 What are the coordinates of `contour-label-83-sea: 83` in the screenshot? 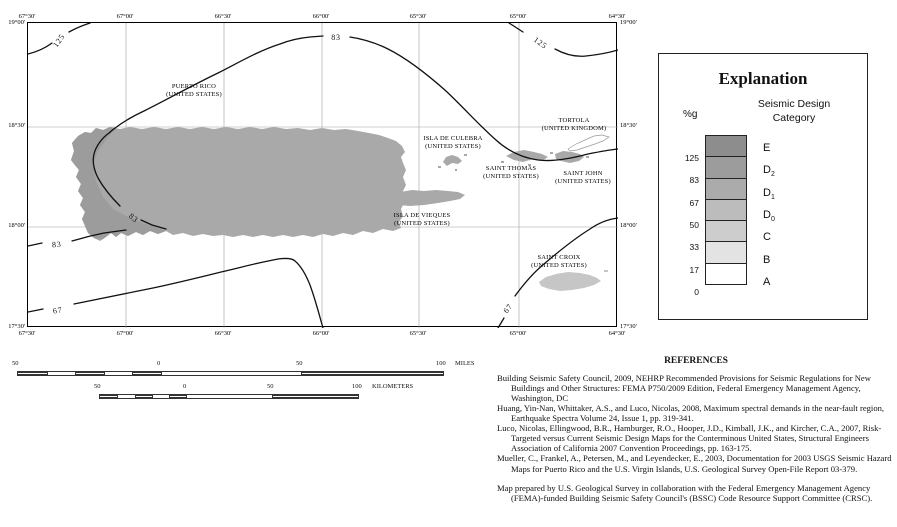 It's located at (57, 245).